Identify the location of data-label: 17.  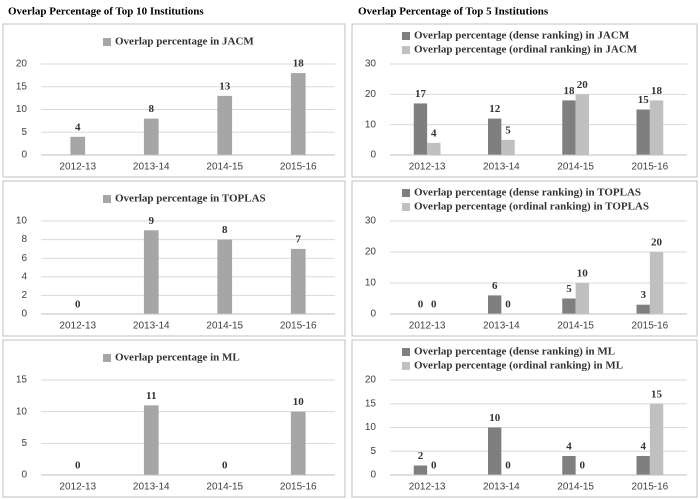
(421, 94).